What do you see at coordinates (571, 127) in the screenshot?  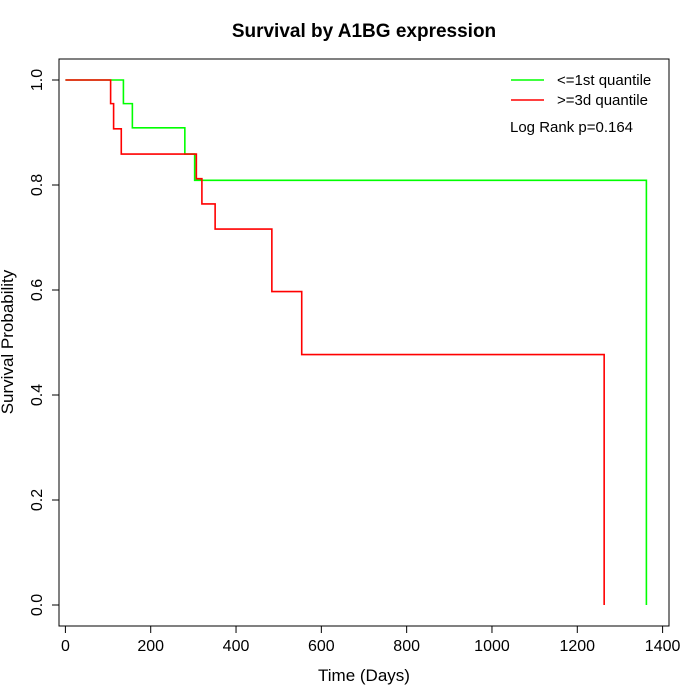 I see `log-rank-annotation: Log Rank p=0.164` at bounding box center [571, 127].